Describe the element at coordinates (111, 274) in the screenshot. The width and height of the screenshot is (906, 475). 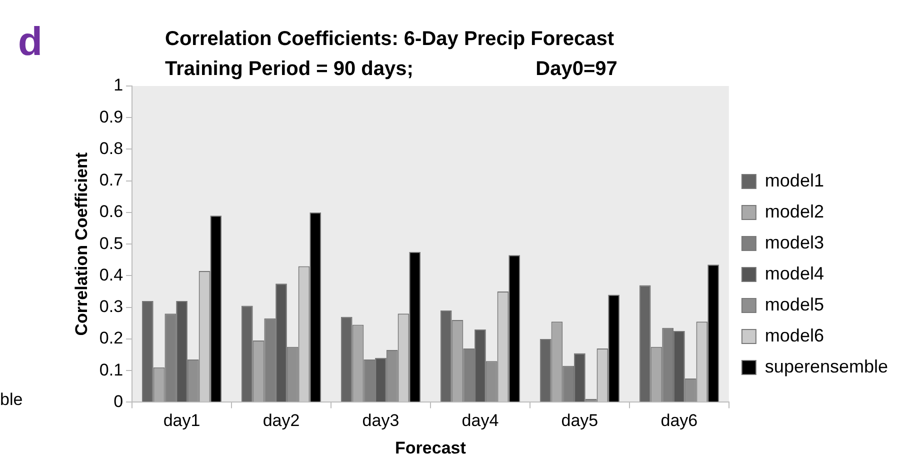
I see `y-tick-label: 0.4` at that location.